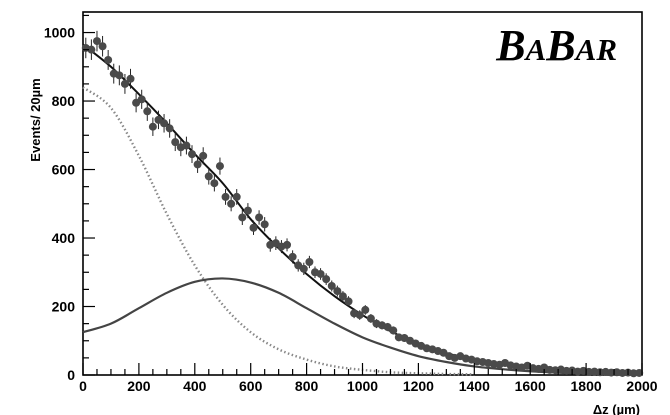 This screenshot has height=415, width=670. I want to click on x-tick-label: 600, so click(251, 386).